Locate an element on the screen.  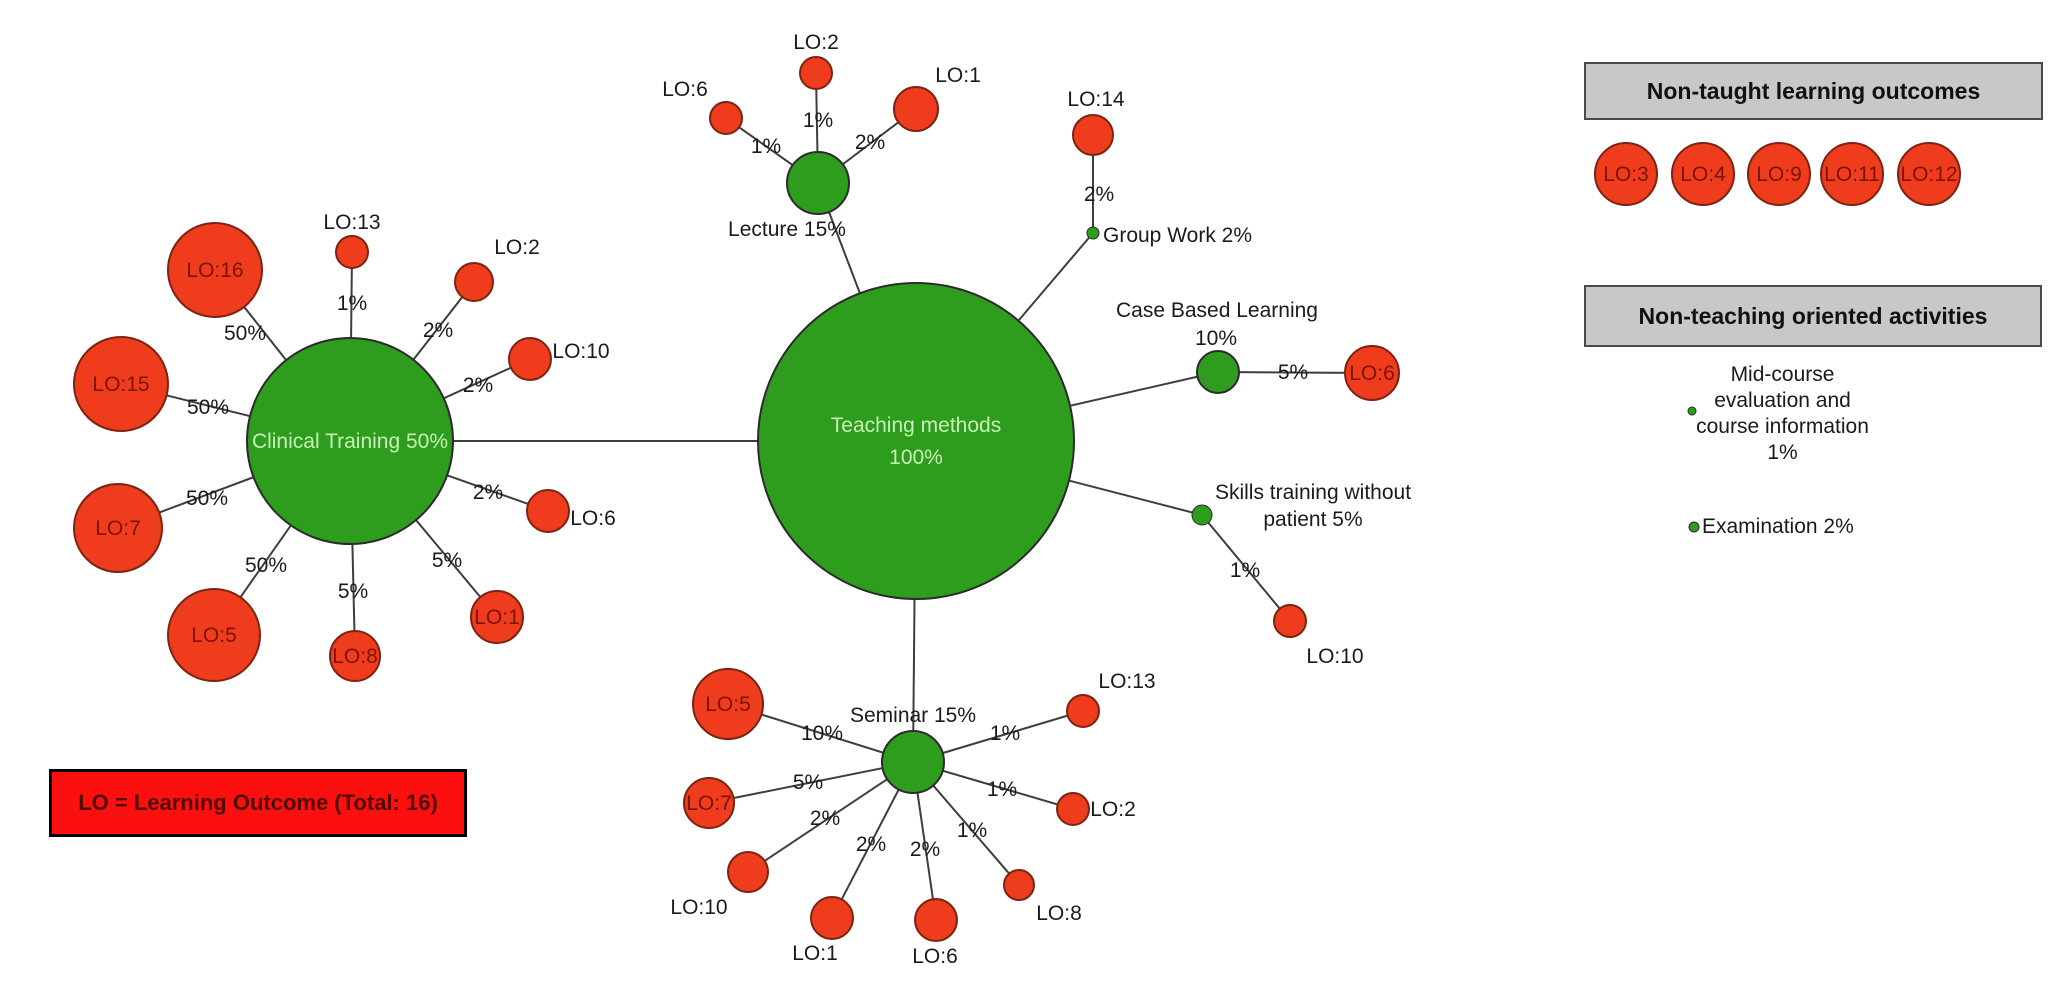
node-seminar-lo1-label: LO:1 is located at coordinates (815, 953).